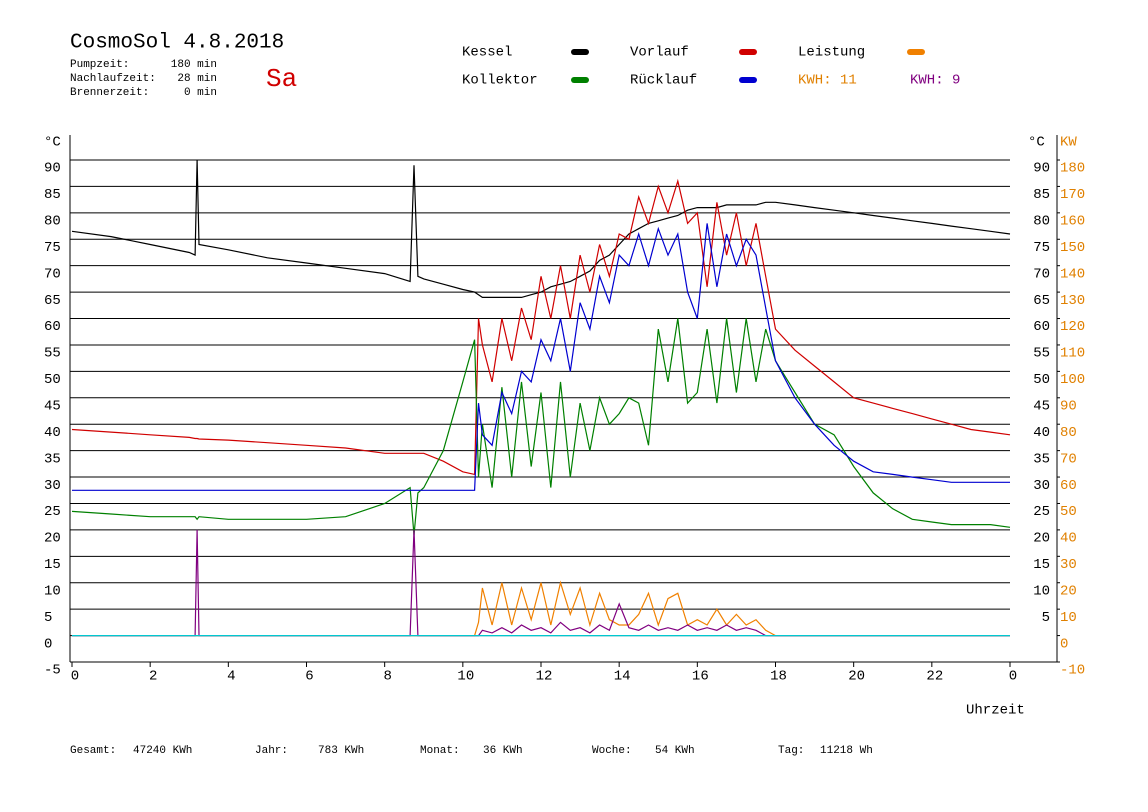  I want to click on y-tick-label-right: 45, so click(1041, 406).